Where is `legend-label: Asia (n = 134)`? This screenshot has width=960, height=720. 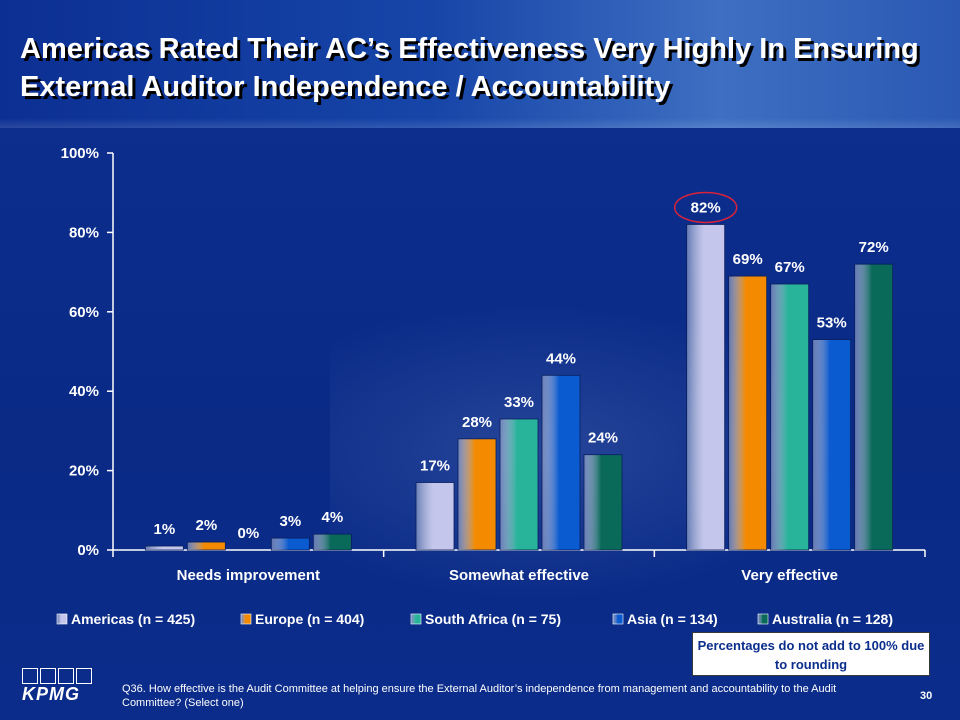
legend-label: Asia (n = 134) is located at coordinates (672, 619).